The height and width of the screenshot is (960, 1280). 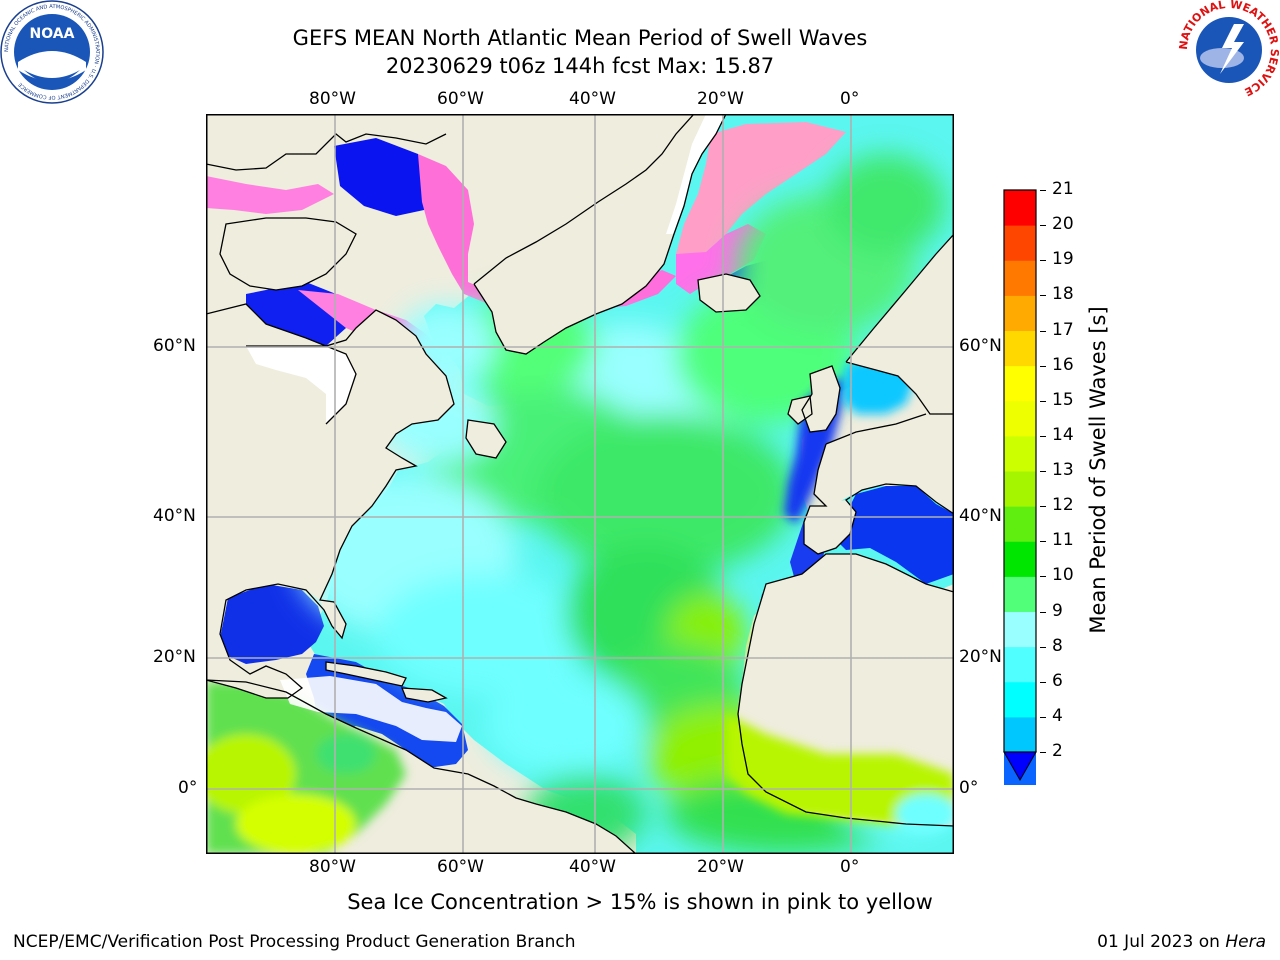 I want to click on lon-label-top-60w: 60°W, so click(x=460, y=99).